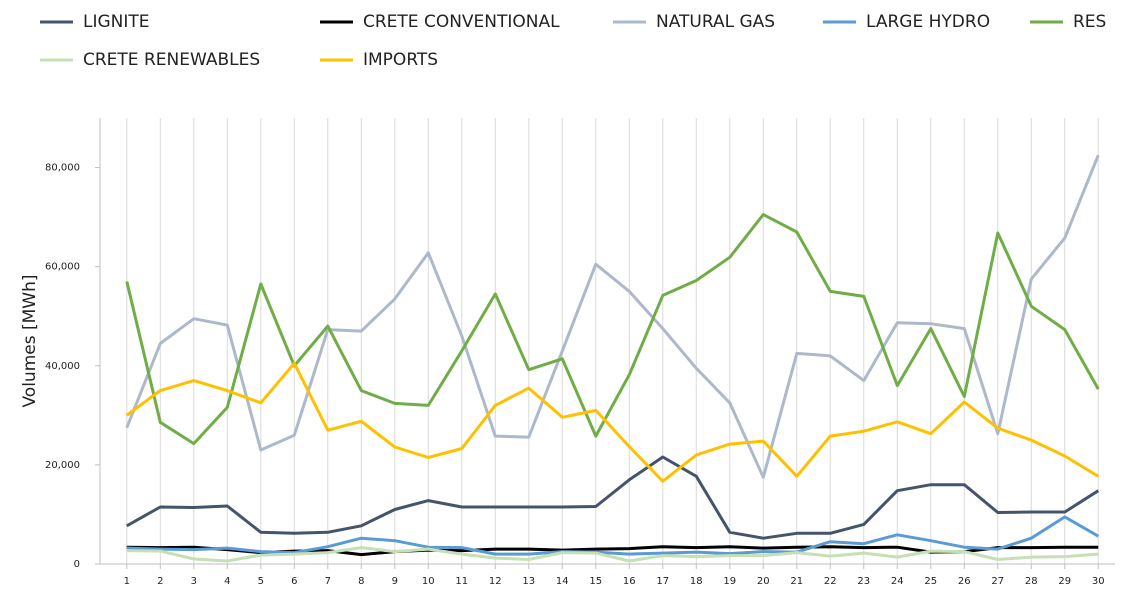 Image resolution: width=1133 pixels, height=604 pixels. I want to click on legend-label: LIGNITE, so click(116, 22).